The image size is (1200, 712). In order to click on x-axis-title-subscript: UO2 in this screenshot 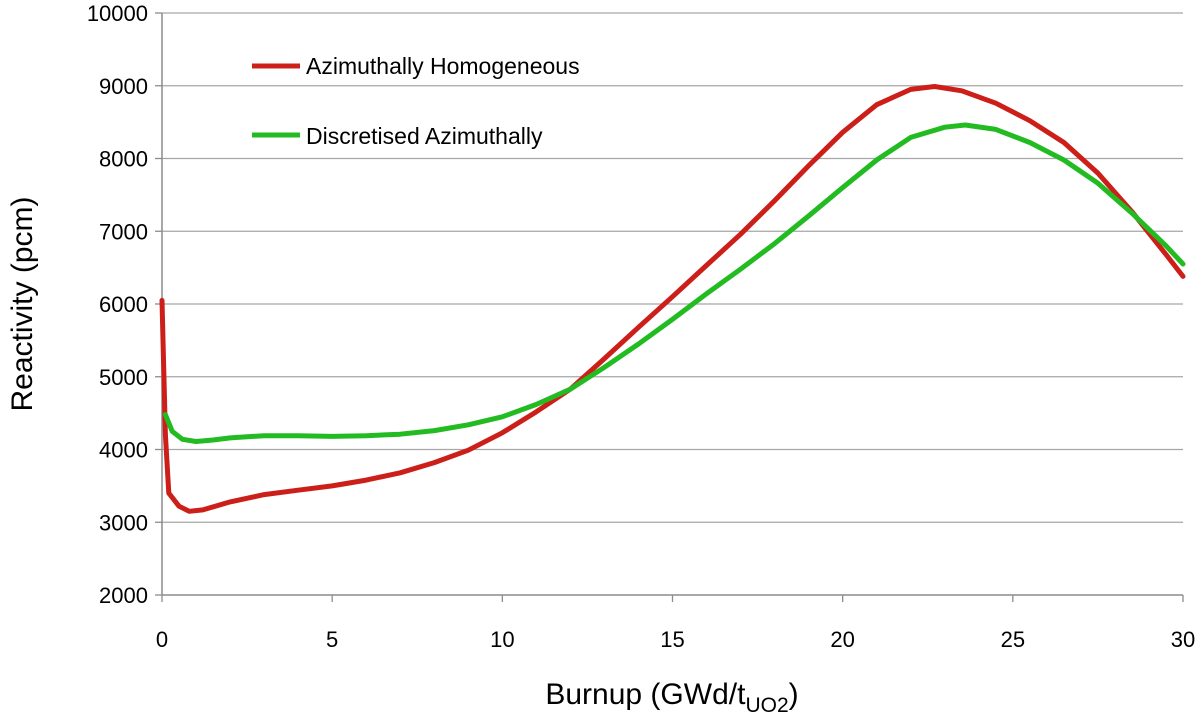, I will do `click(766, 703)`.